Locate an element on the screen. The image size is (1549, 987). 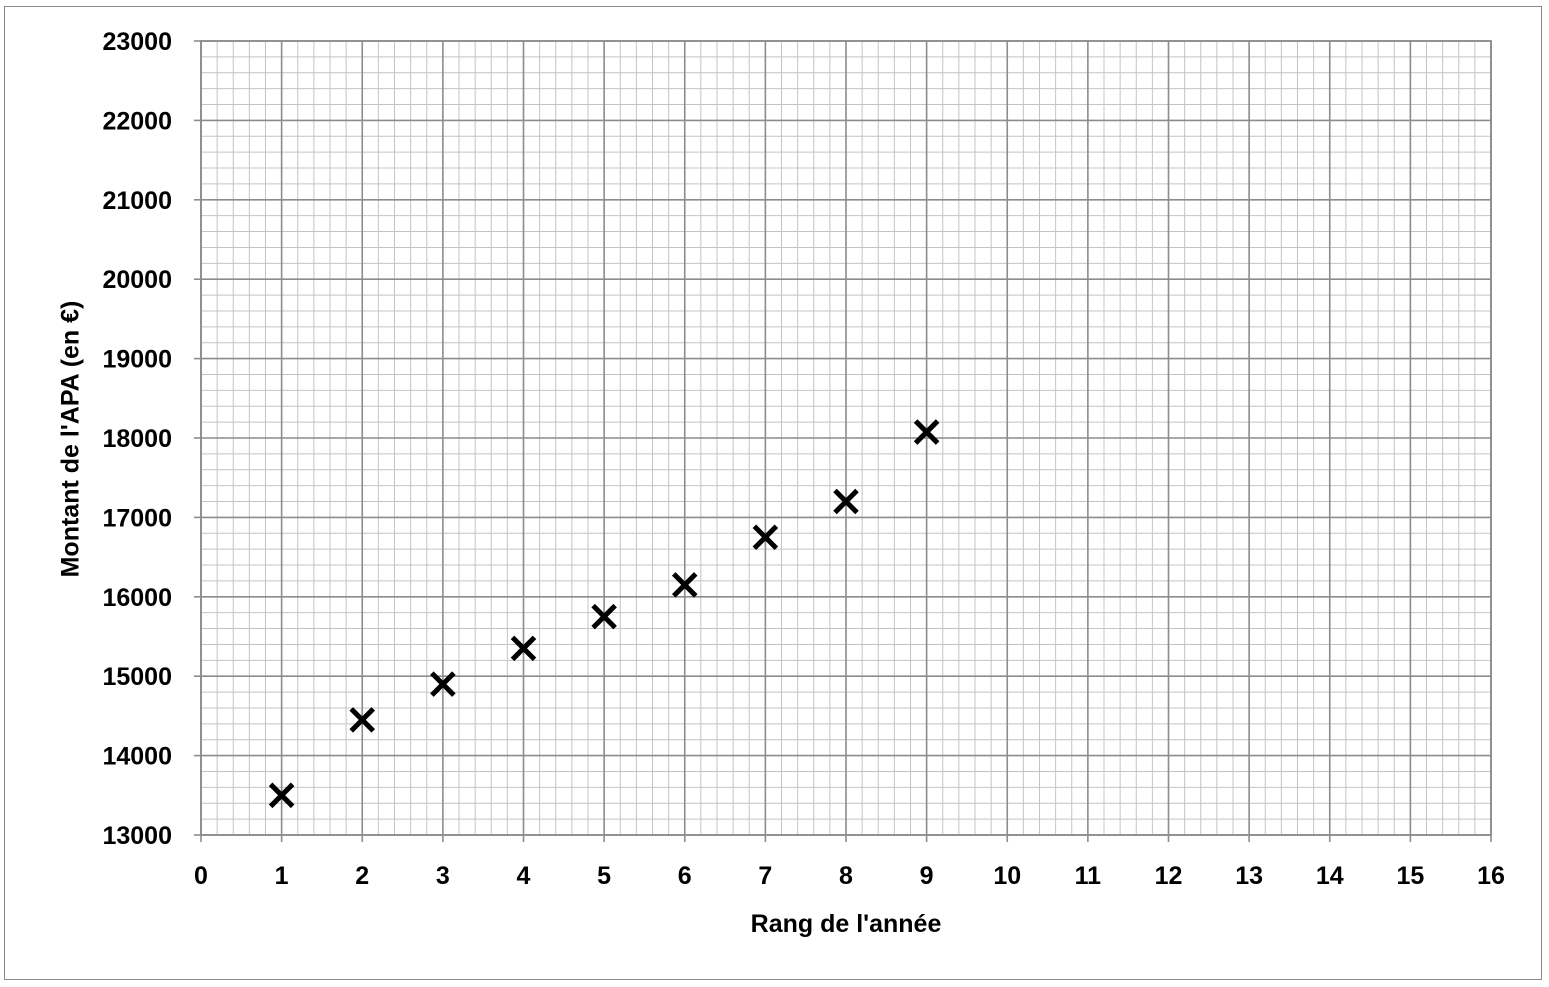
x-tick-label: 8 is located at coordinates (846, 876).